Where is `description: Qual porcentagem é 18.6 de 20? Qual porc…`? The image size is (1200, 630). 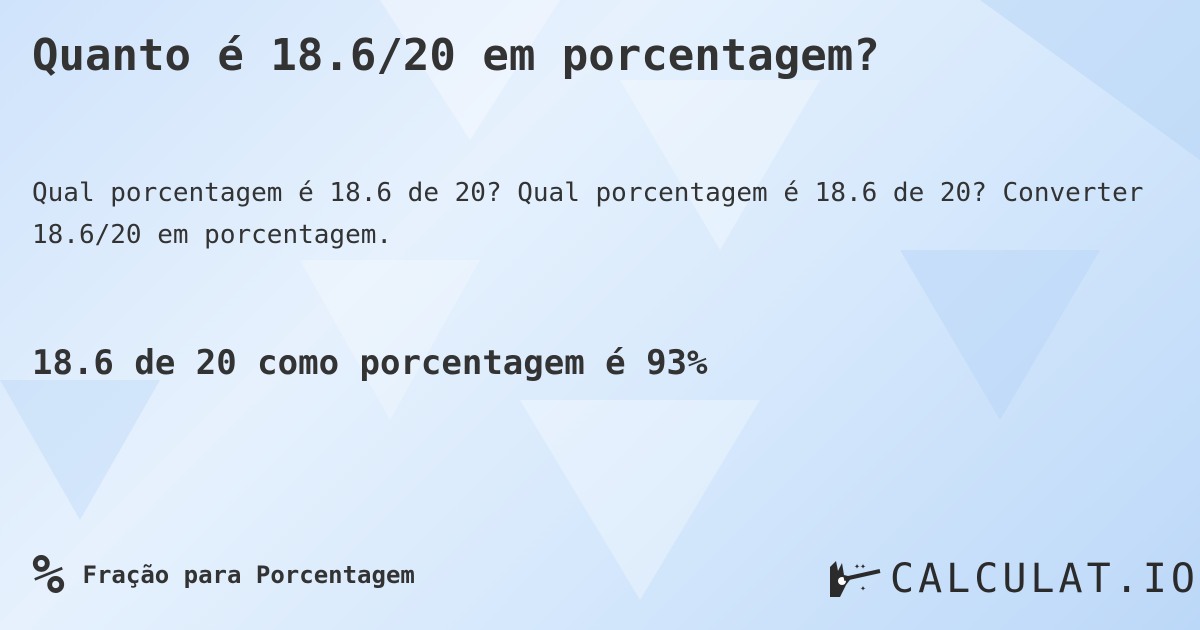 description: Qual porcentagem é 18.6 de 20? Qual porc… is located at coordinates (588, 214).